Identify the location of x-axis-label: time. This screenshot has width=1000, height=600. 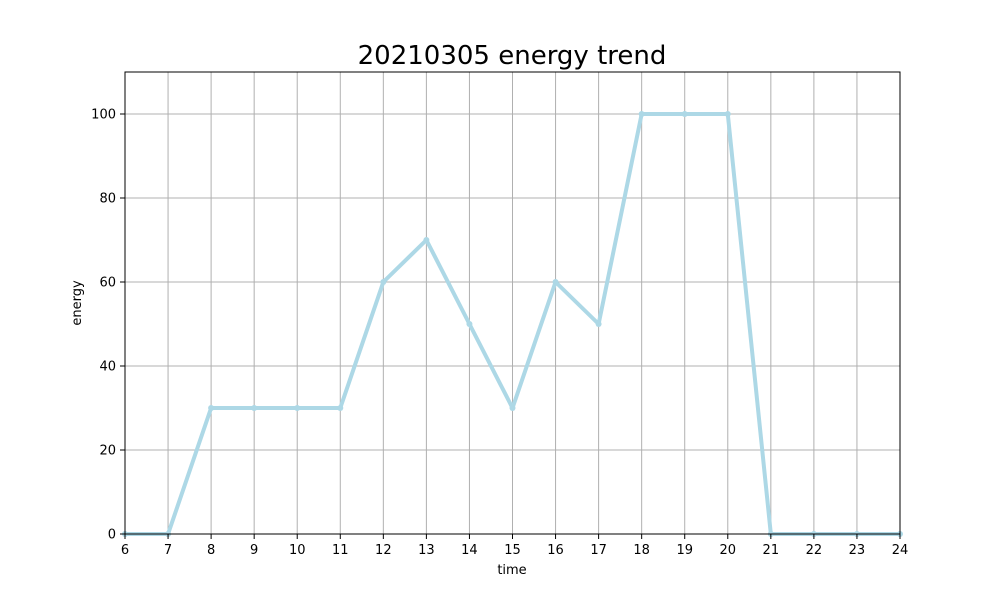
(511, 570).